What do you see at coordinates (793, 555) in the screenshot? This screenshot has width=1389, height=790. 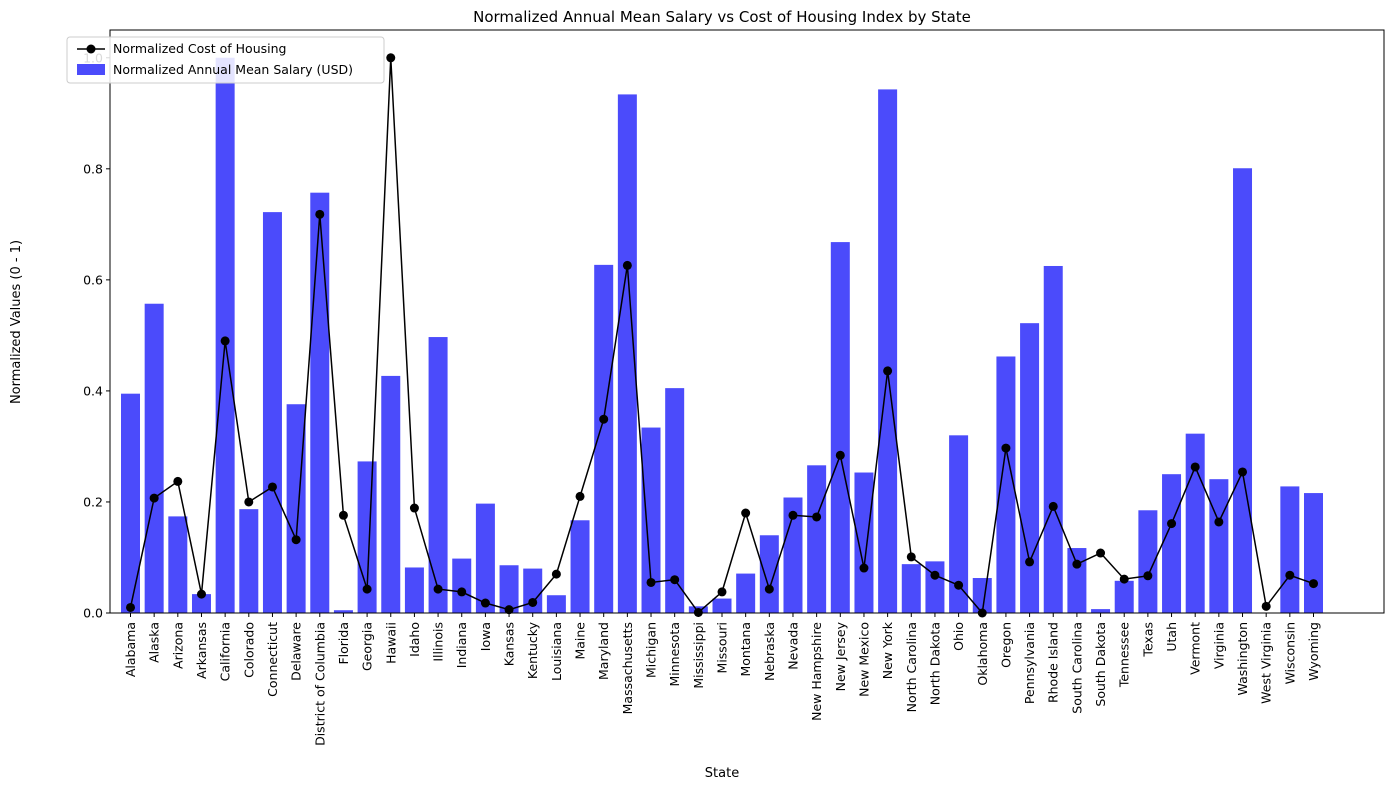 I see `bar-nevada` at bounding box center [793, 555].